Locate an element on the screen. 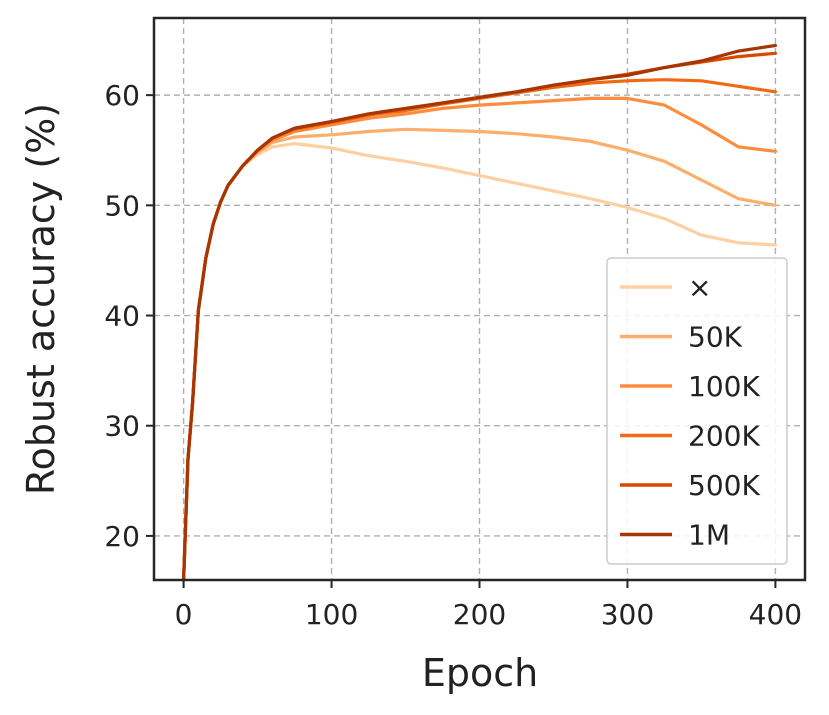 The width and height of the screenshot is (829, 715). y-tick-label: 30 is located at coordinates (122, 426).